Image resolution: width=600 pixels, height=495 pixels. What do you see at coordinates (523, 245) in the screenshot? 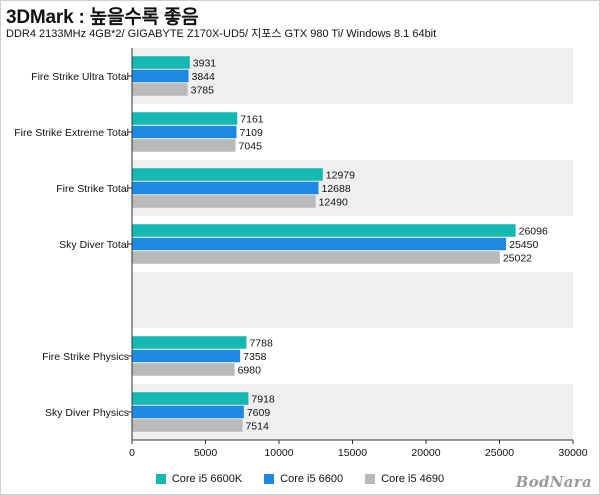
I see `data-label: 25450` at bounding box center [523, 245].